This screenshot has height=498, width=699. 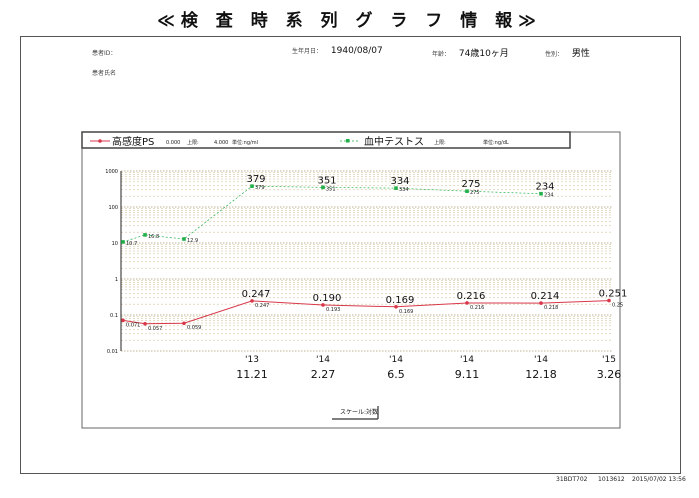 What do you see at coordinates (155, 329) in the screenshot?
I see `data-label-small: 0.057` at bounding box center [155, 329].